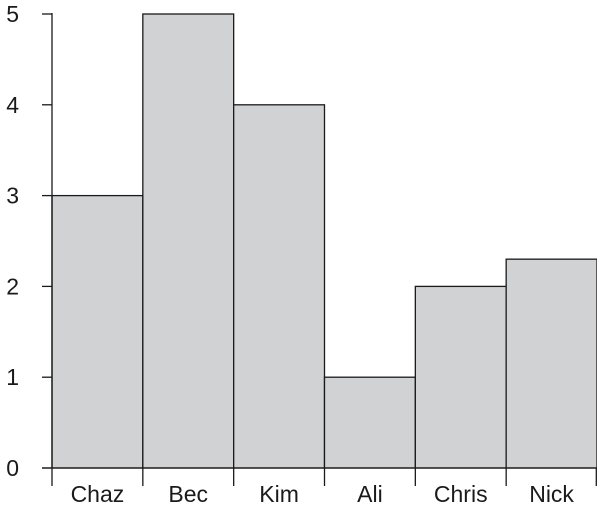 Image resolution: width=597 pixels, height=511 pixels. Describe the element at coordinates (12, 377) in the screenshot. I see `y-tick-label-1: 1` at that location.